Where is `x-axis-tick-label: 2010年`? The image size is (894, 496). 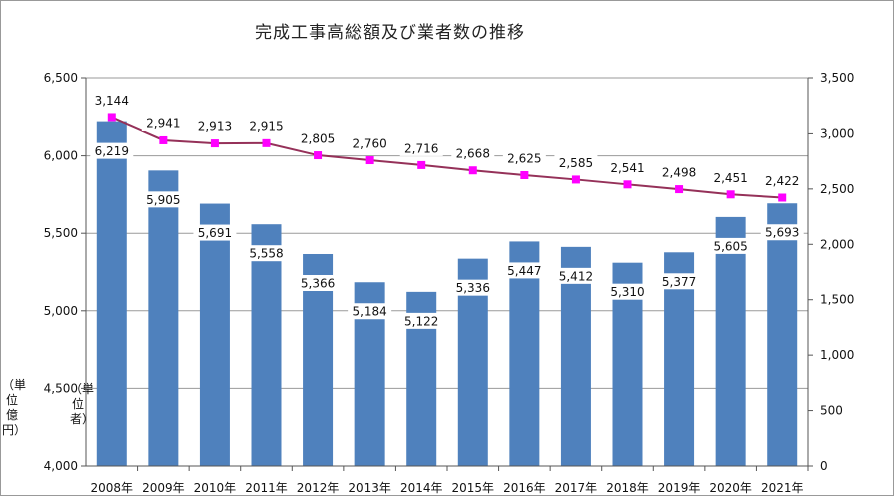
x-axis-tick-label: 2010年 is located at coordinates (215, 488).